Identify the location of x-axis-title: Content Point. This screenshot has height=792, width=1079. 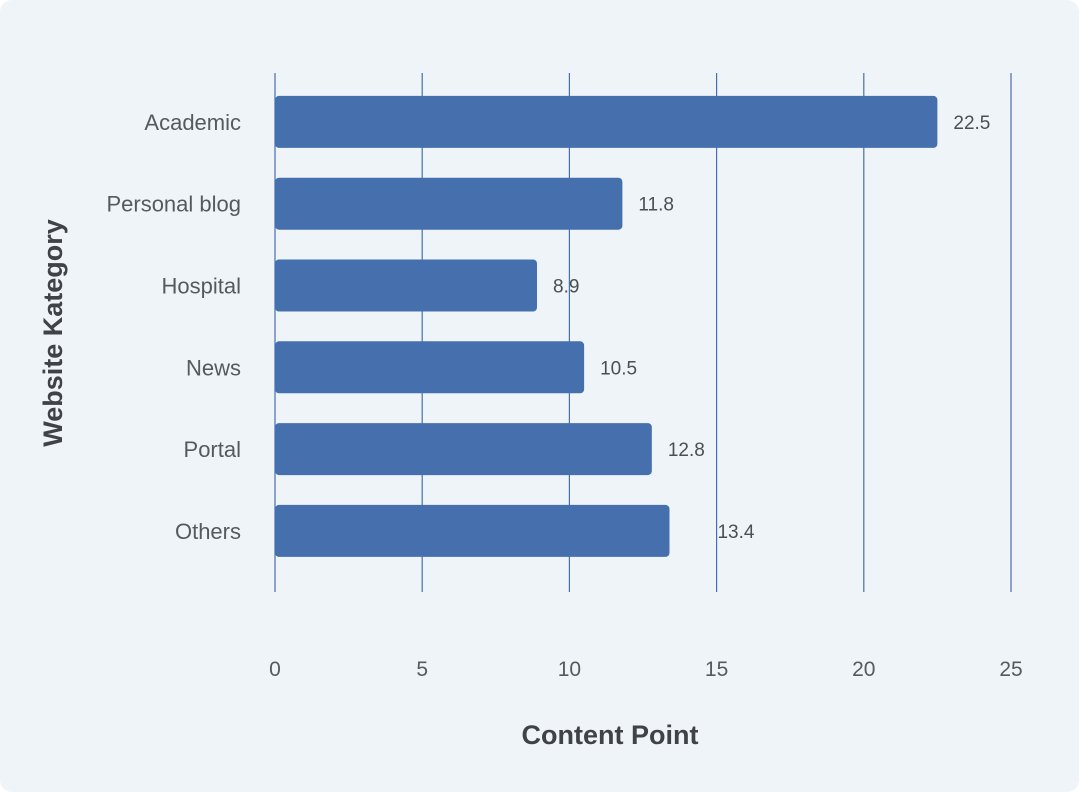
(610, 735).